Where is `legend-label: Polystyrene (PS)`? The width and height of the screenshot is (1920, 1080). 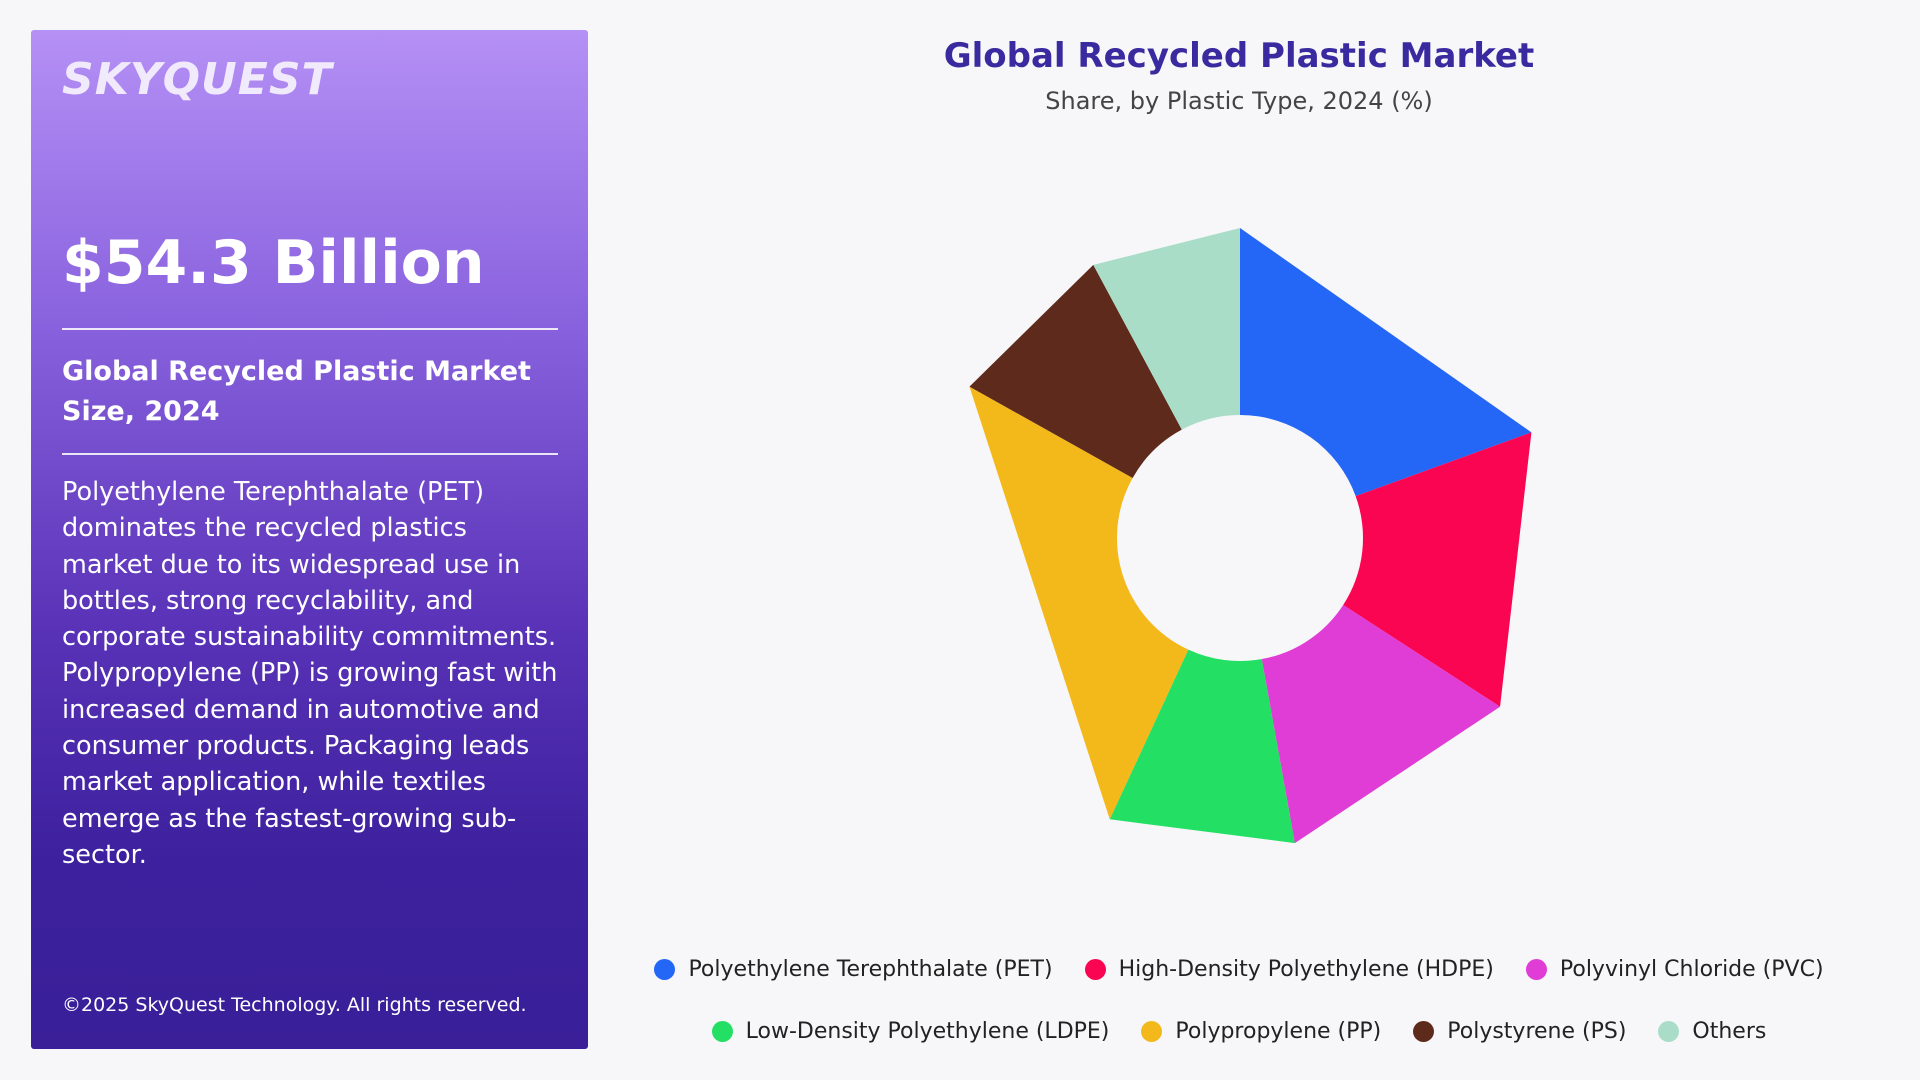
legend-label: Polystyrene (PS) is located at coordinates (1537, 1031).